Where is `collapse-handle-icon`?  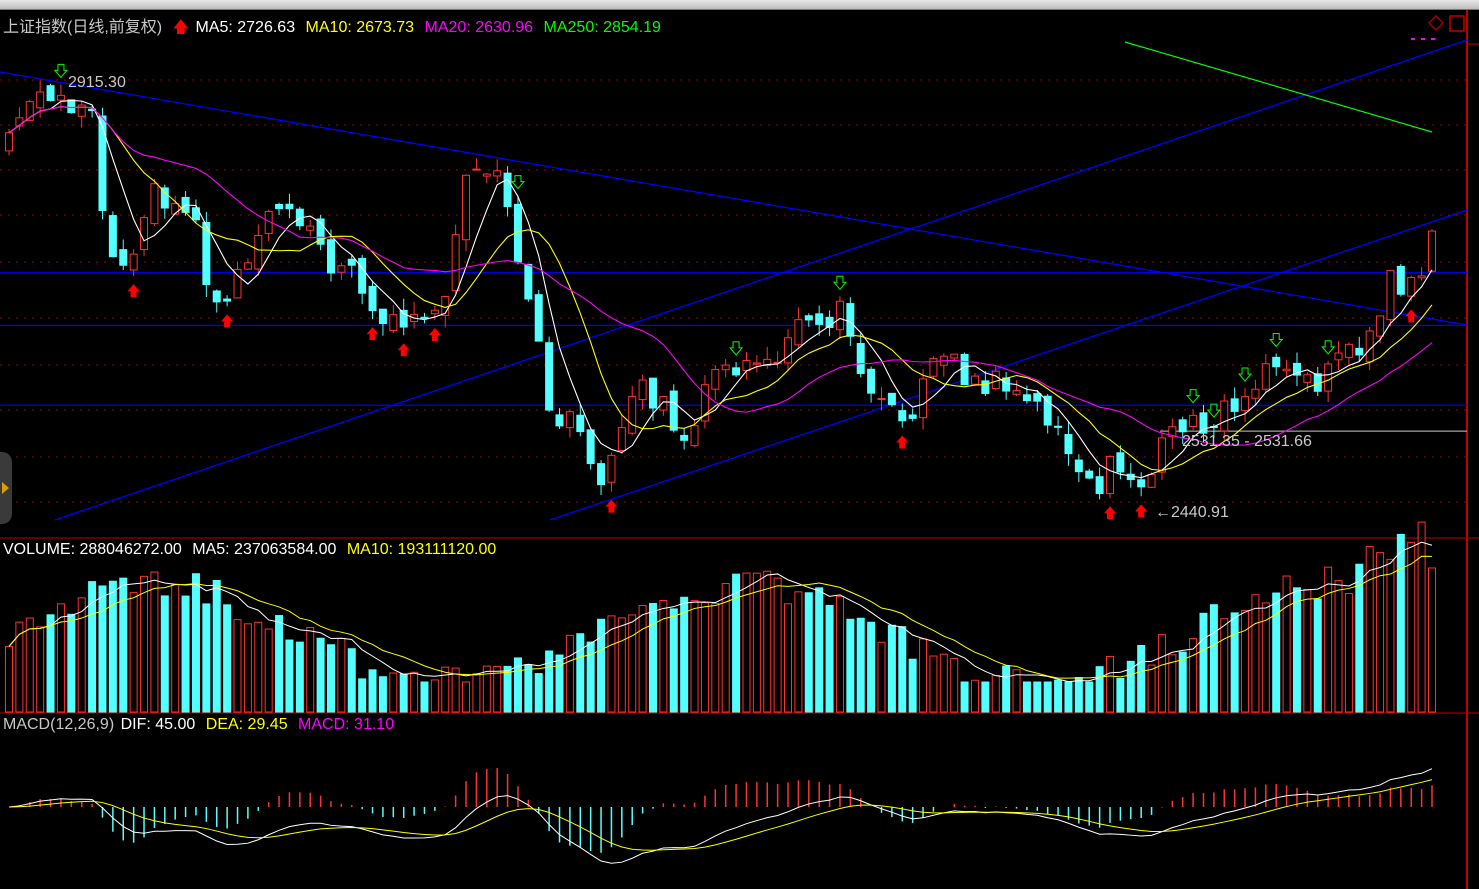
collapse-handle-icon is located at coordinates (6, 488).